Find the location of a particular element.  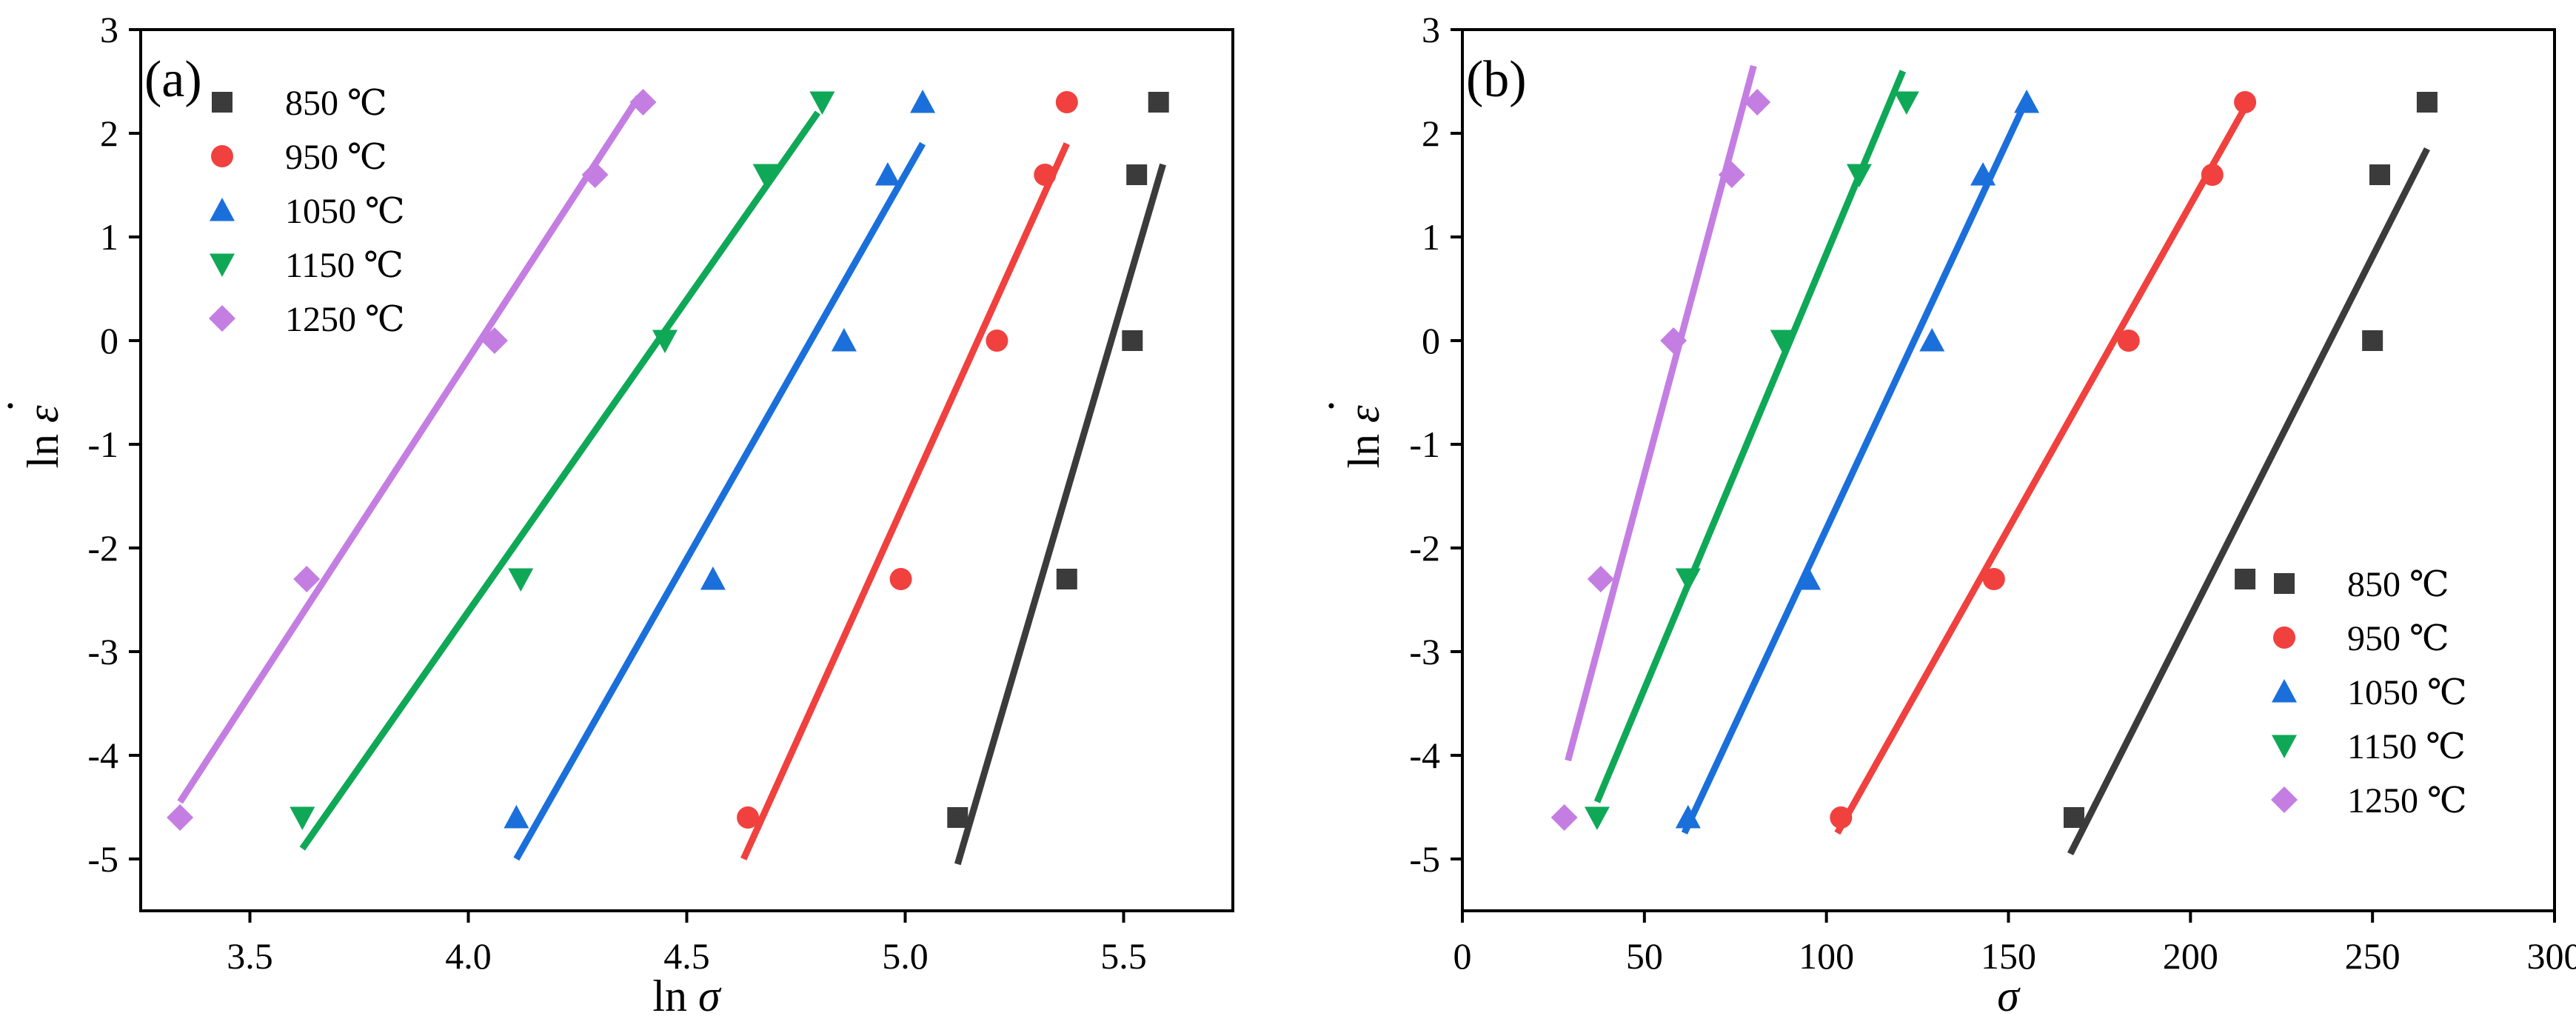

legend-label: 1150 ℃ is located at coordinates (344, 266).